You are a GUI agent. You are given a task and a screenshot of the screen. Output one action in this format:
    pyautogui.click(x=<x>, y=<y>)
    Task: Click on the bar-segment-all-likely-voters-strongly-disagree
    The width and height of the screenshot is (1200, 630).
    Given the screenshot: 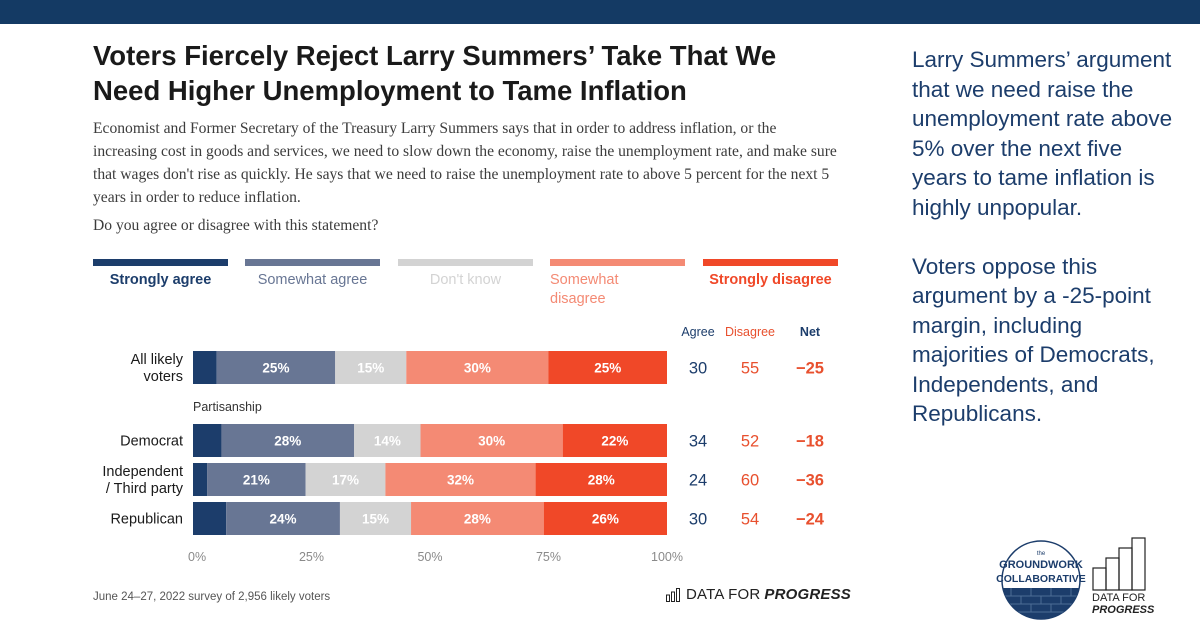 What is the action you would take?
    pyautogui.click(x=607, y=367)
    